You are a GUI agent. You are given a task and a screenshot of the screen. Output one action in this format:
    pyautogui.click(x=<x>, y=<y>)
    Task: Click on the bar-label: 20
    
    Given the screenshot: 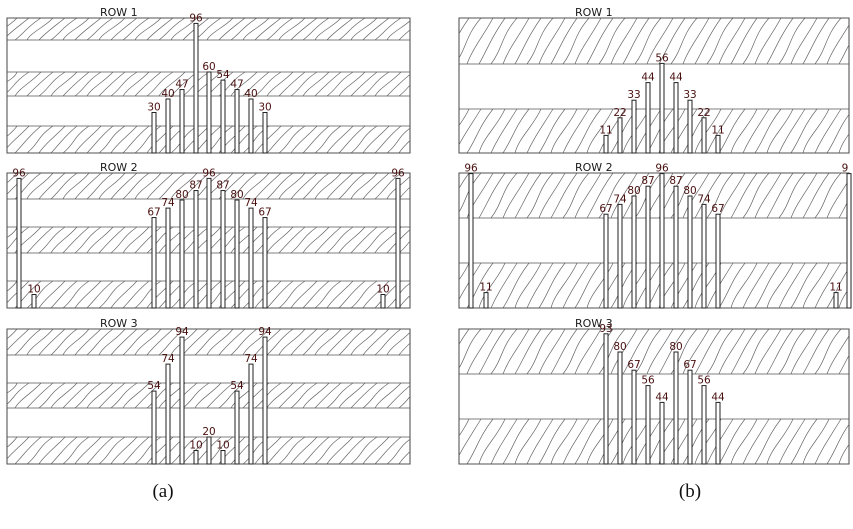 What is the action you would take?
    pyautogui.click(x=208, y=432)
    